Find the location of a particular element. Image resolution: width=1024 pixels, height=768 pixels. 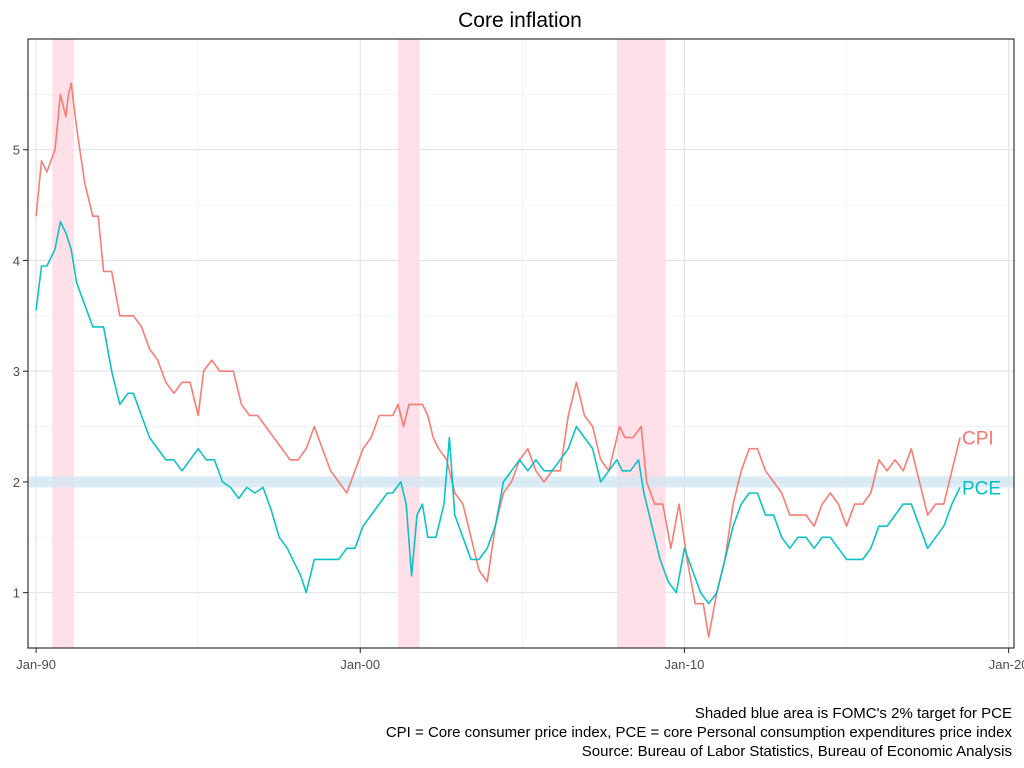

x-tick-label-1: Jan-00 is located at coordinates (360, 664).